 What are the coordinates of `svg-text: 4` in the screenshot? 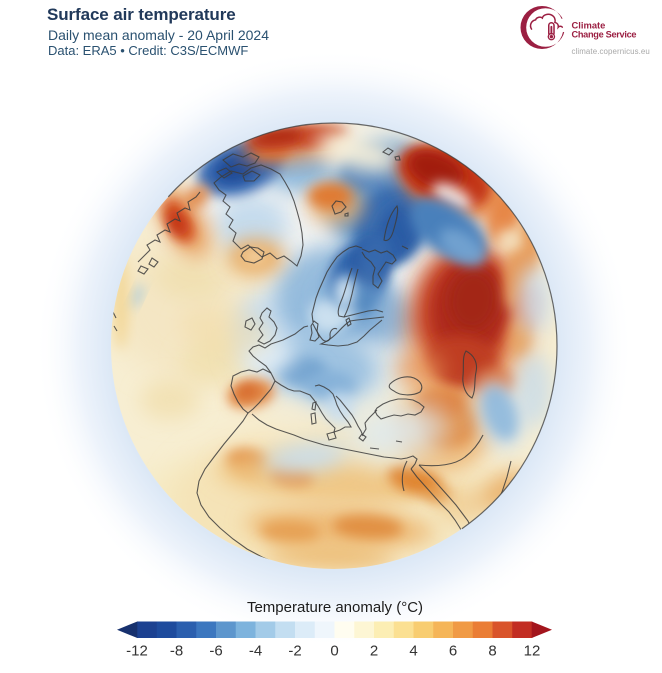 It's located at (413, 651).